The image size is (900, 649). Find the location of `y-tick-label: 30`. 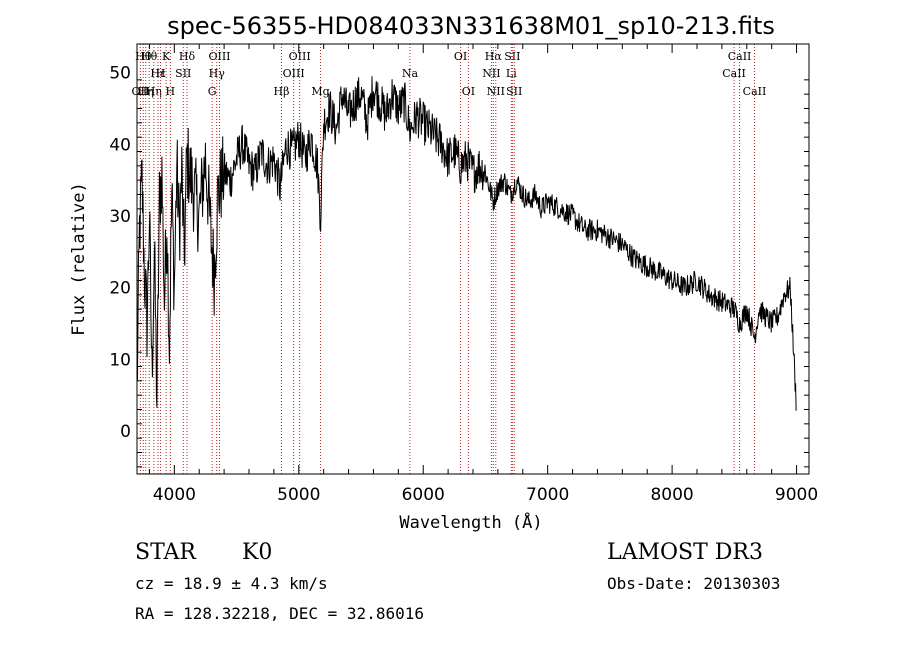

y-tick-label: 30 is located at coordinates (120, 217).